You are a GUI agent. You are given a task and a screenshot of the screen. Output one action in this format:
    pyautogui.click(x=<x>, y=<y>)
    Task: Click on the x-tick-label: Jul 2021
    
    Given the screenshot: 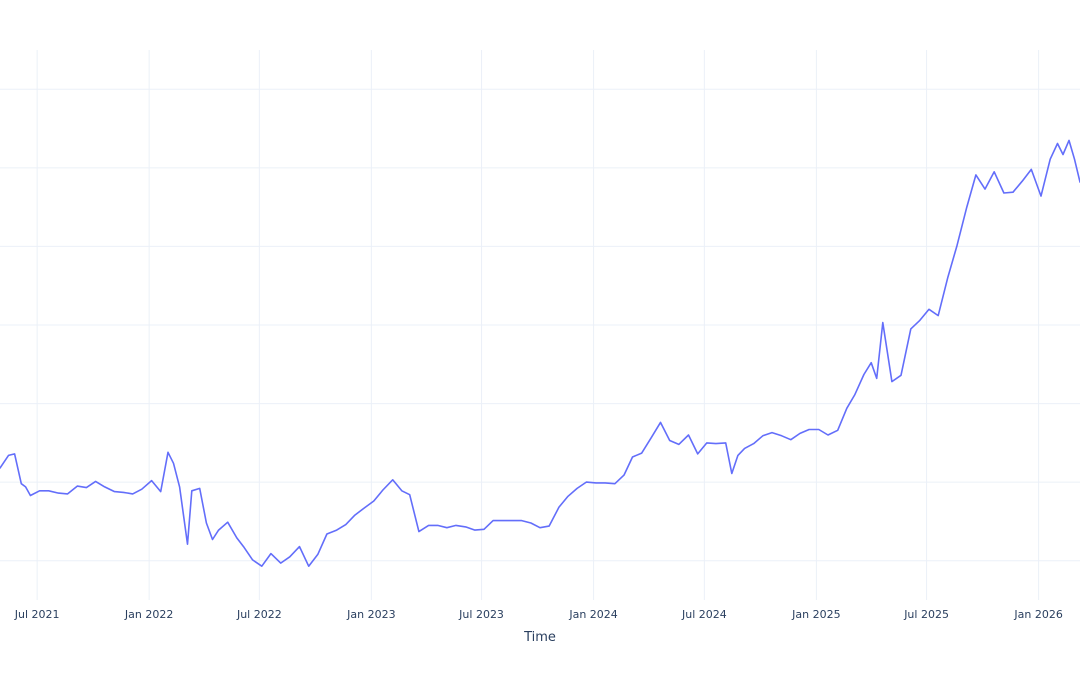 What is the action you would take?
    pyautogui.click(x=37, y=614)
    